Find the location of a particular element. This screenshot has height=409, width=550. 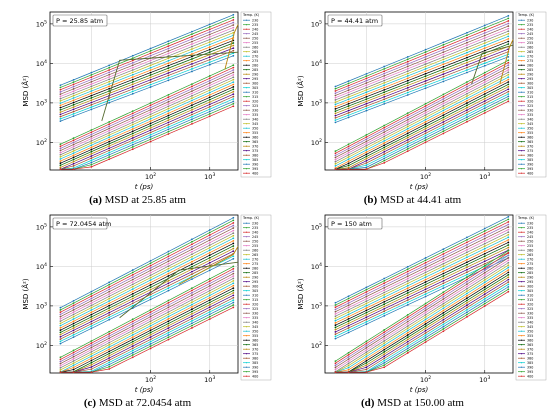

y-tick-label: 102 is located at coordinates (41, 345).